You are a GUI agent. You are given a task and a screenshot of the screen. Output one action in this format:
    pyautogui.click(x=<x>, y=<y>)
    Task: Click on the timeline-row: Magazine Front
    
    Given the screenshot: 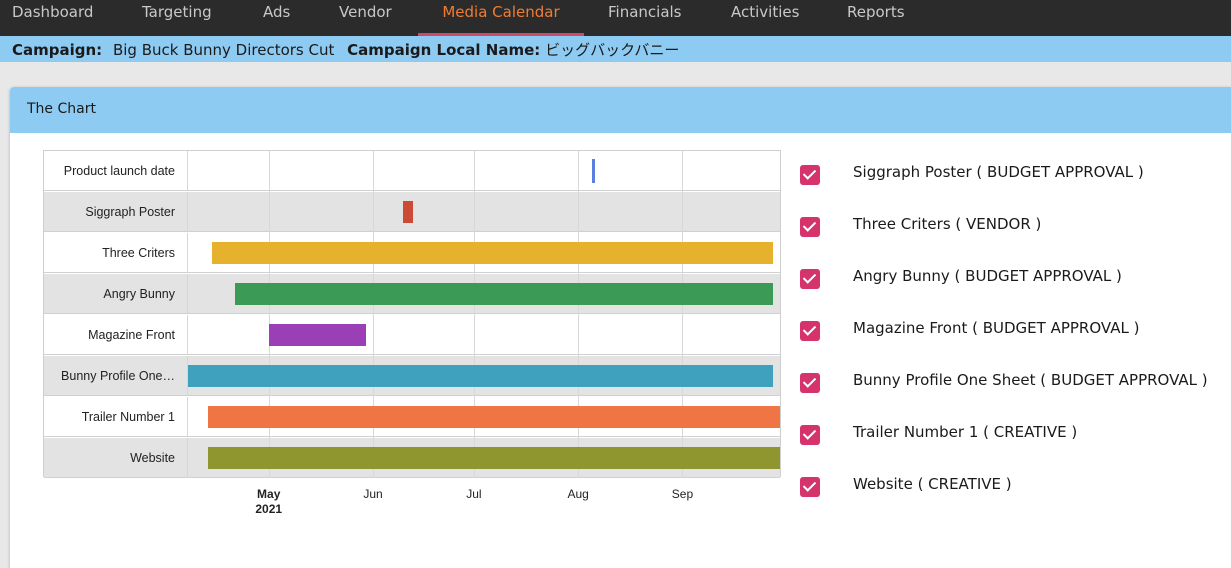 What is the action you would take?
    pyautogui.click(x=412, y=335)
    